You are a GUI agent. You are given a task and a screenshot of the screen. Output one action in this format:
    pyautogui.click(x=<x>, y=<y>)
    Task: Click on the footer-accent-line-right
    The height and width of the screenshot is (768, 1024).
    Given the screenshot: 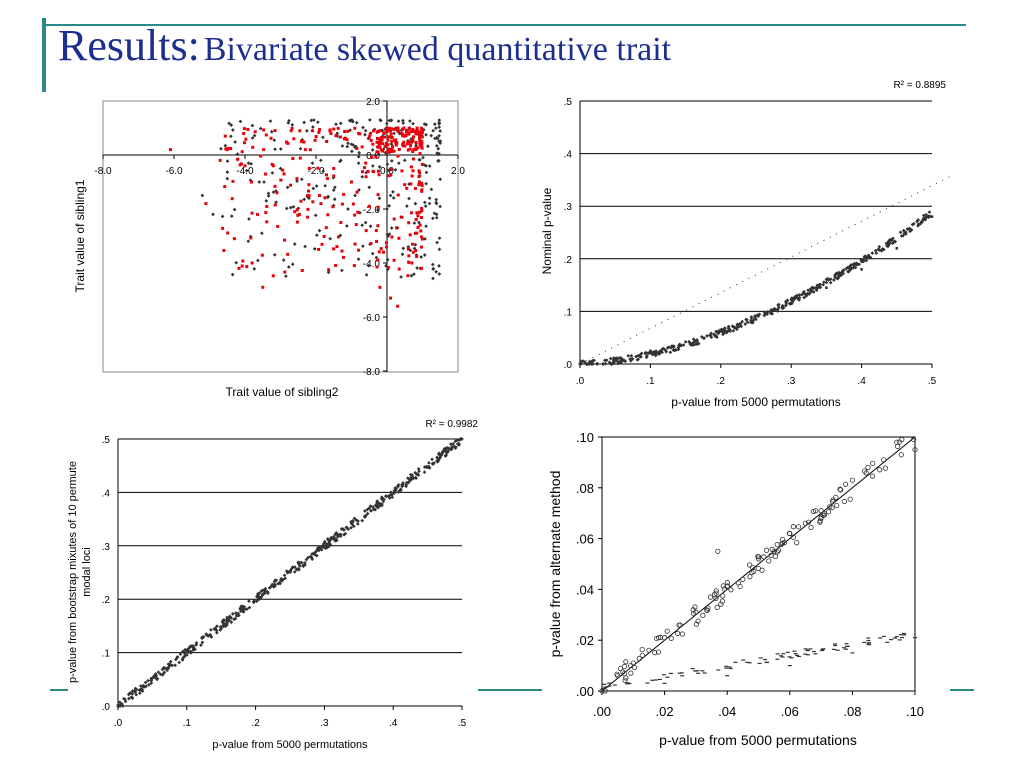 What is the action you would take?
    pyautogui.click(x=962, y=690)
    